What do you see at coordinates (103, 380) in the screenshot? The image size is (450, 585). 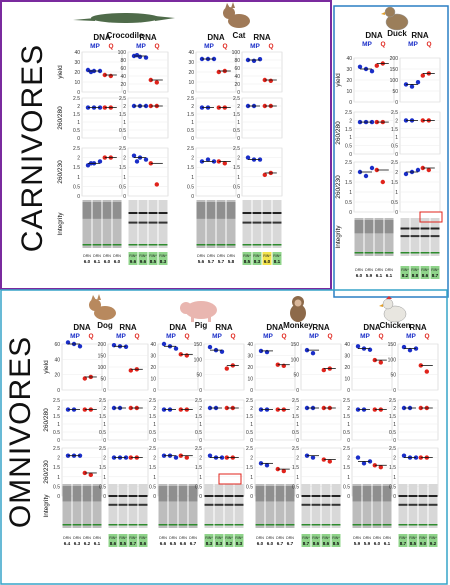 I see `y-tick-label: 50` at bounding box center [103, 380].